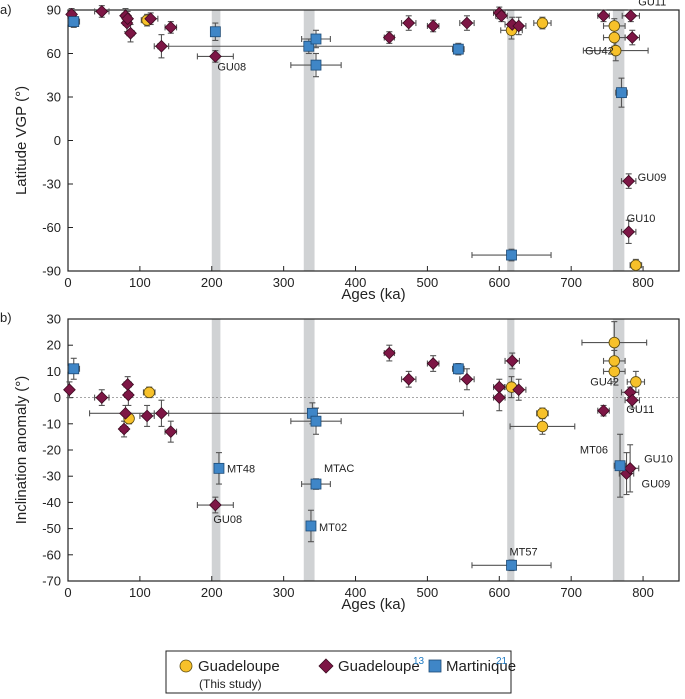 The image size is (685, 699). Describe the element at coordinates (212, 282) in the screenshot. I see `x-tick-label: 200` at that location.